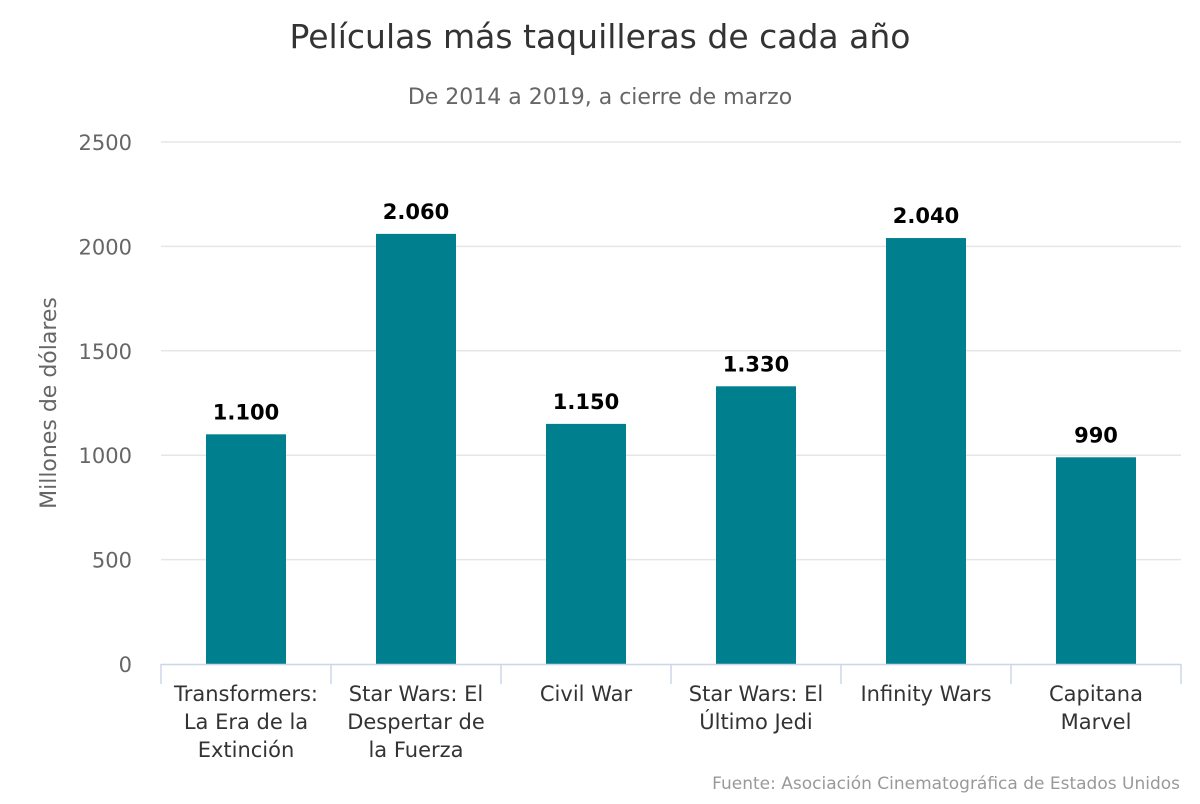 The image size is (1200, 804). Describe the element at coordinates (1096, 722) in the screenshot. I see `category-label-line: Marvel` at that location.